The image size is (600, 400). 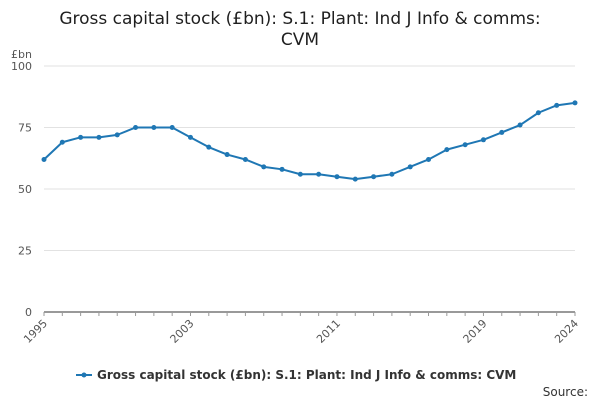 I want to click on data-point-2019, so click(x=483, y=140).